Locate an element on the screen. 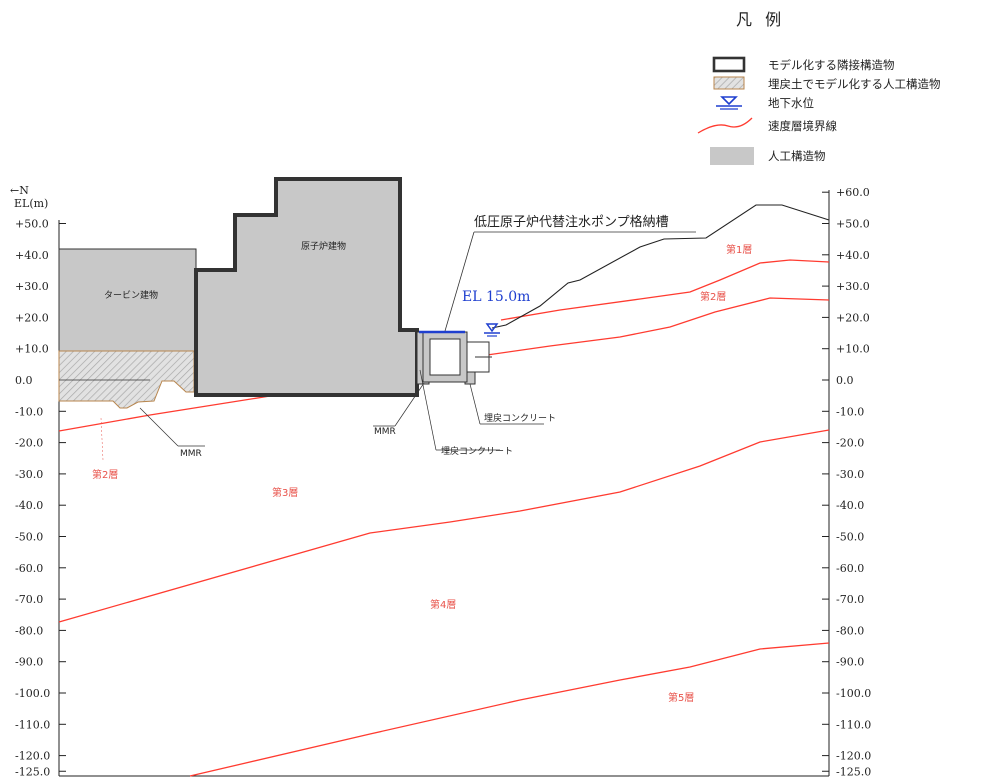  red-curve-icon is located at coordinates (725, 125).